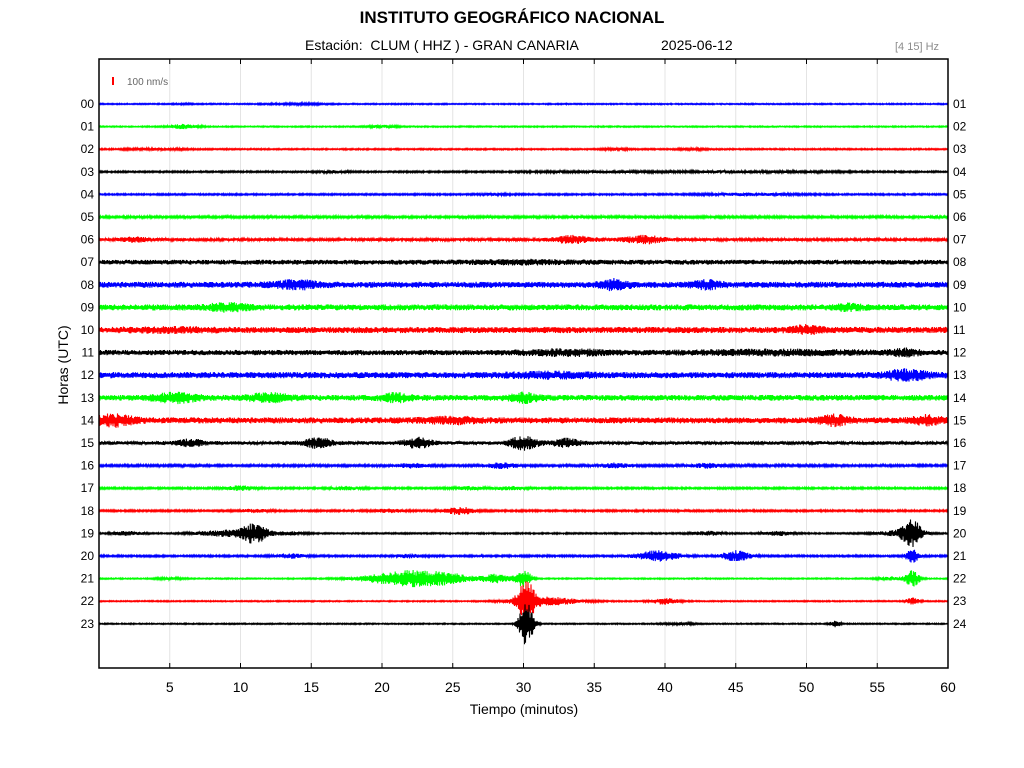 This screenshot has width=1024, height=768. Describe the element at coordinates (512, 17) in the screenshot. I see `chart-title: INSTITUTO GEOGRÁFICO NACIONAL` at that location.